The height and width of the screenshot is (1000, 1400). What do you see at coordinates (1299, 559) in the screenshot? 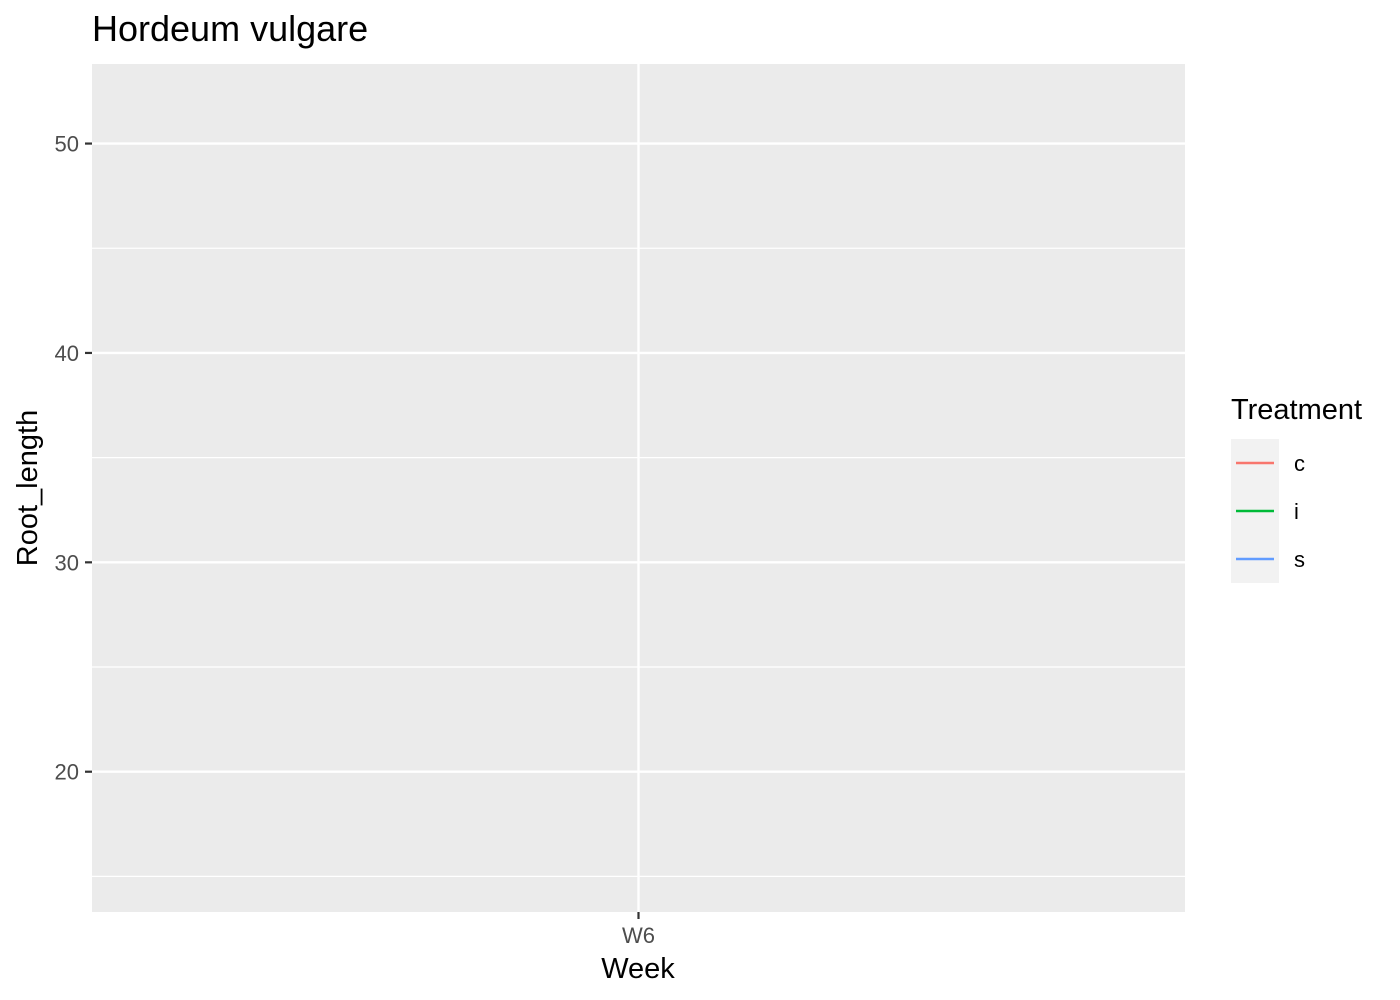
I see `legend-label-s: s` at bounding box center [1299, 559].